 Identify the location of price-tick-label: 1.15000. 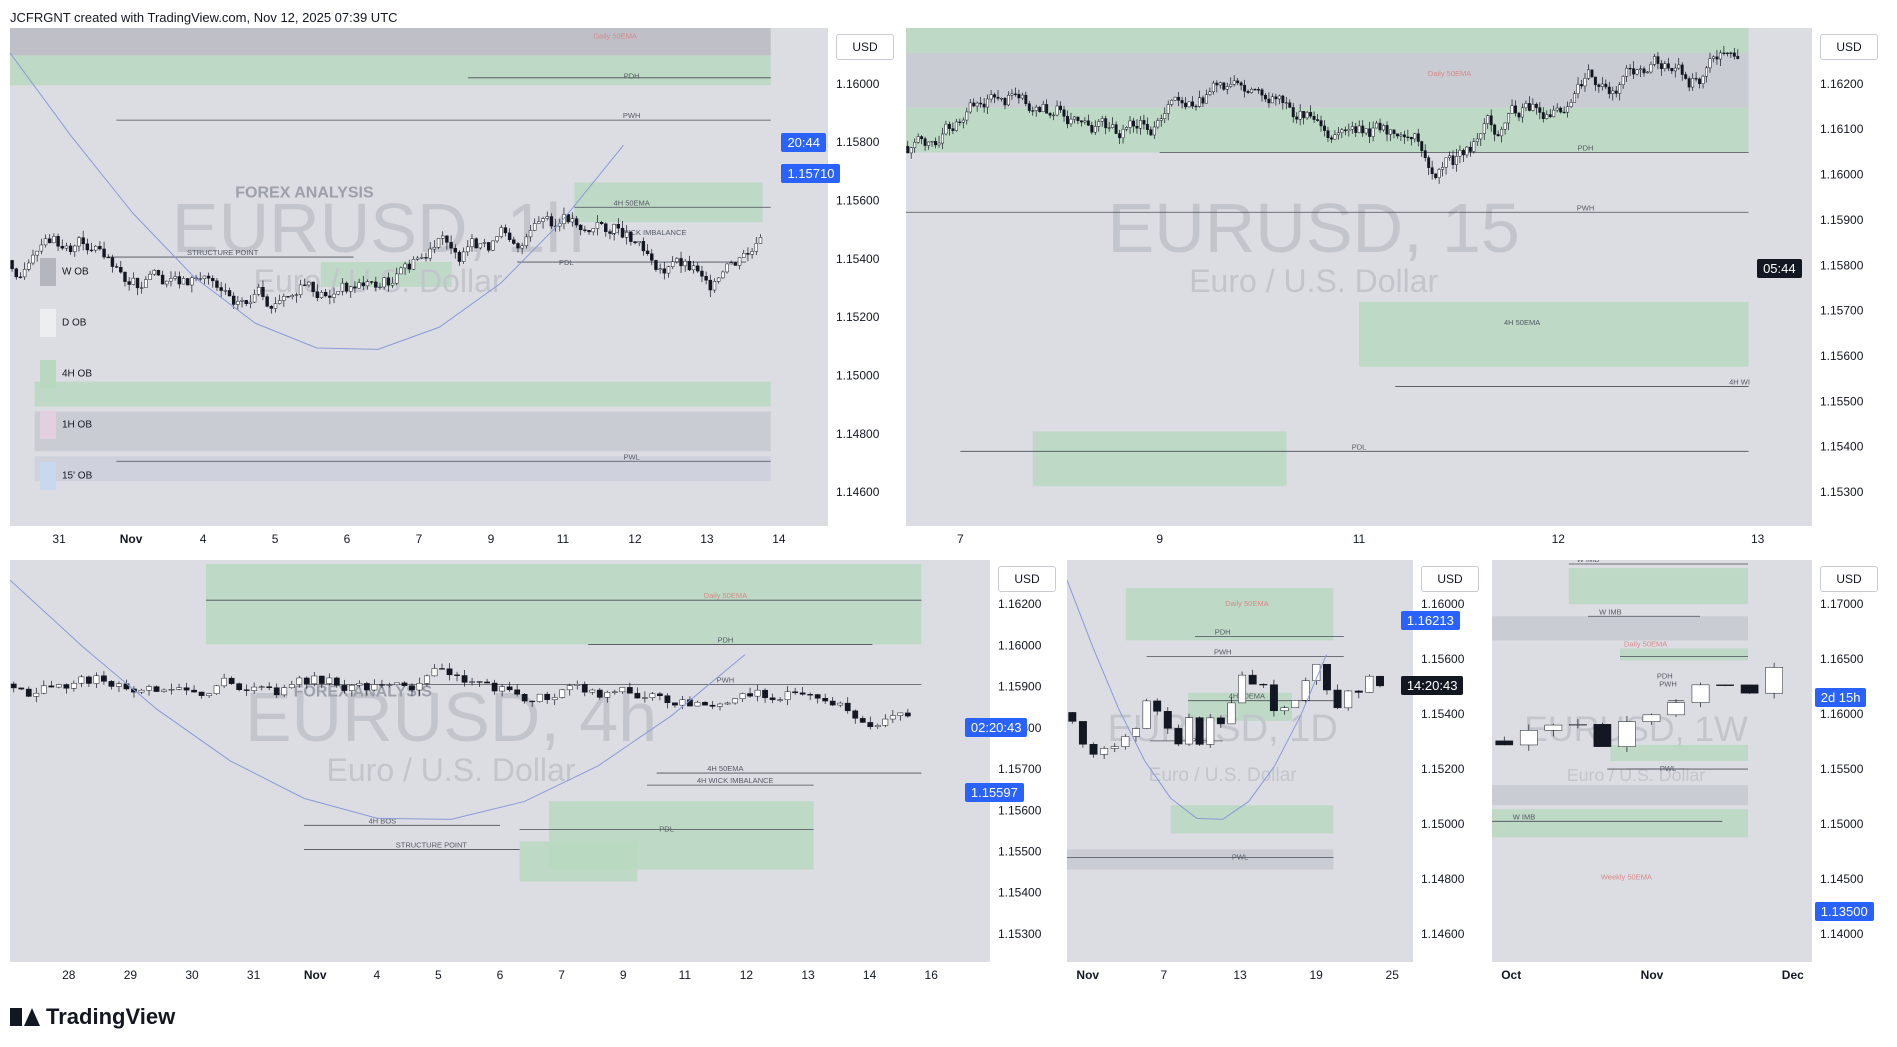
(1842, 824).